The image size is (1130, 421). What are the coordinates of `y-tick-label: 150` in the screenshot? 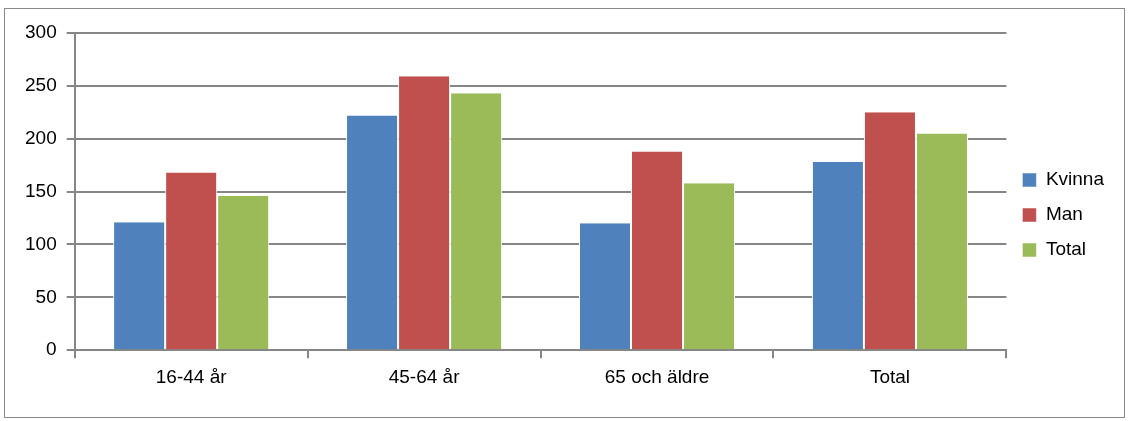 It's located at (41, 190).